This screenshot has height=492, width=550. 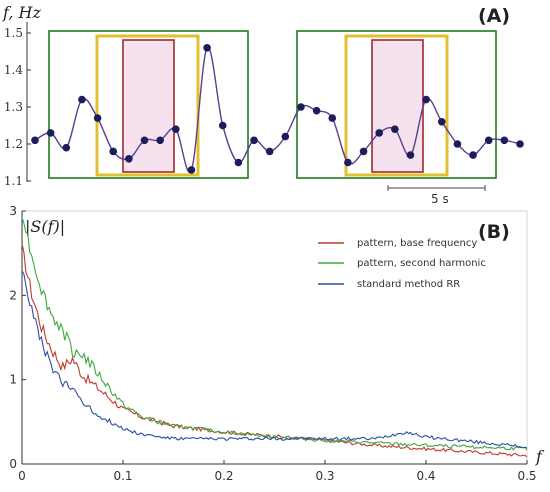 What do you see at coordinates (17, 337) in the screenshot?
I see `panel-b-y-ticks: 0 1 2 3` at bounding box center [17, 337].